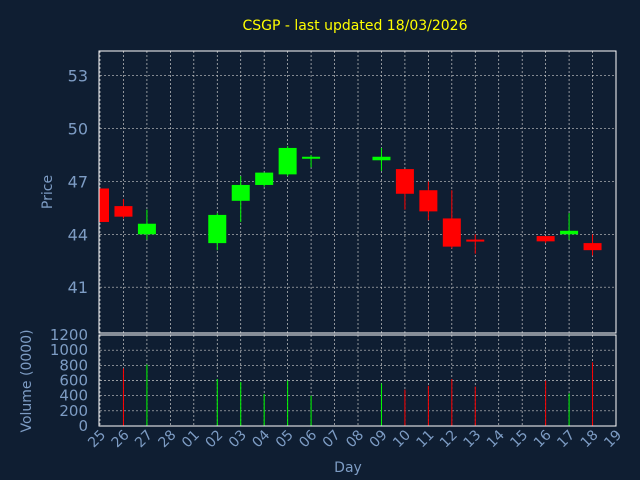  I want to click on x-axis-label: Day, so click(348, 468).